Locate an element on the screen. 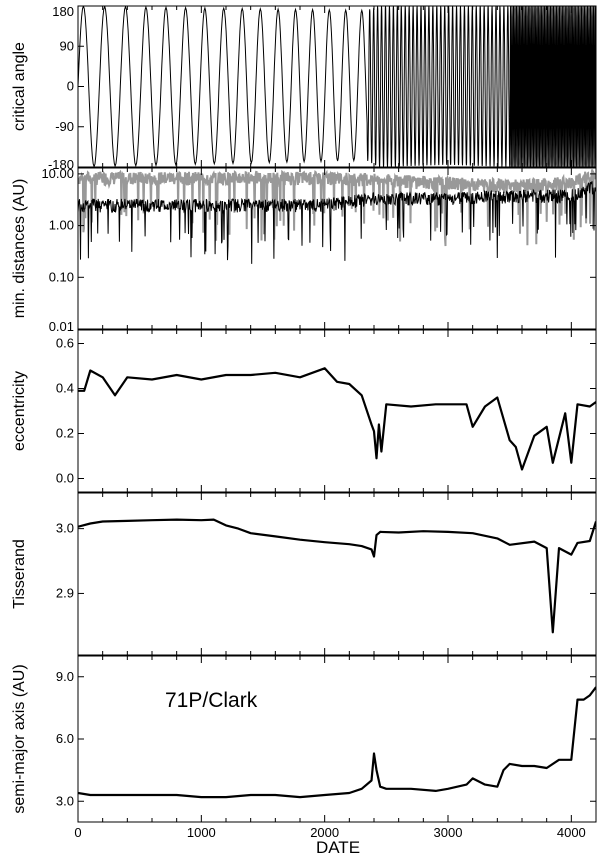  y-tick-label-2-0: 10.00 is located at coordinates (57, 173).